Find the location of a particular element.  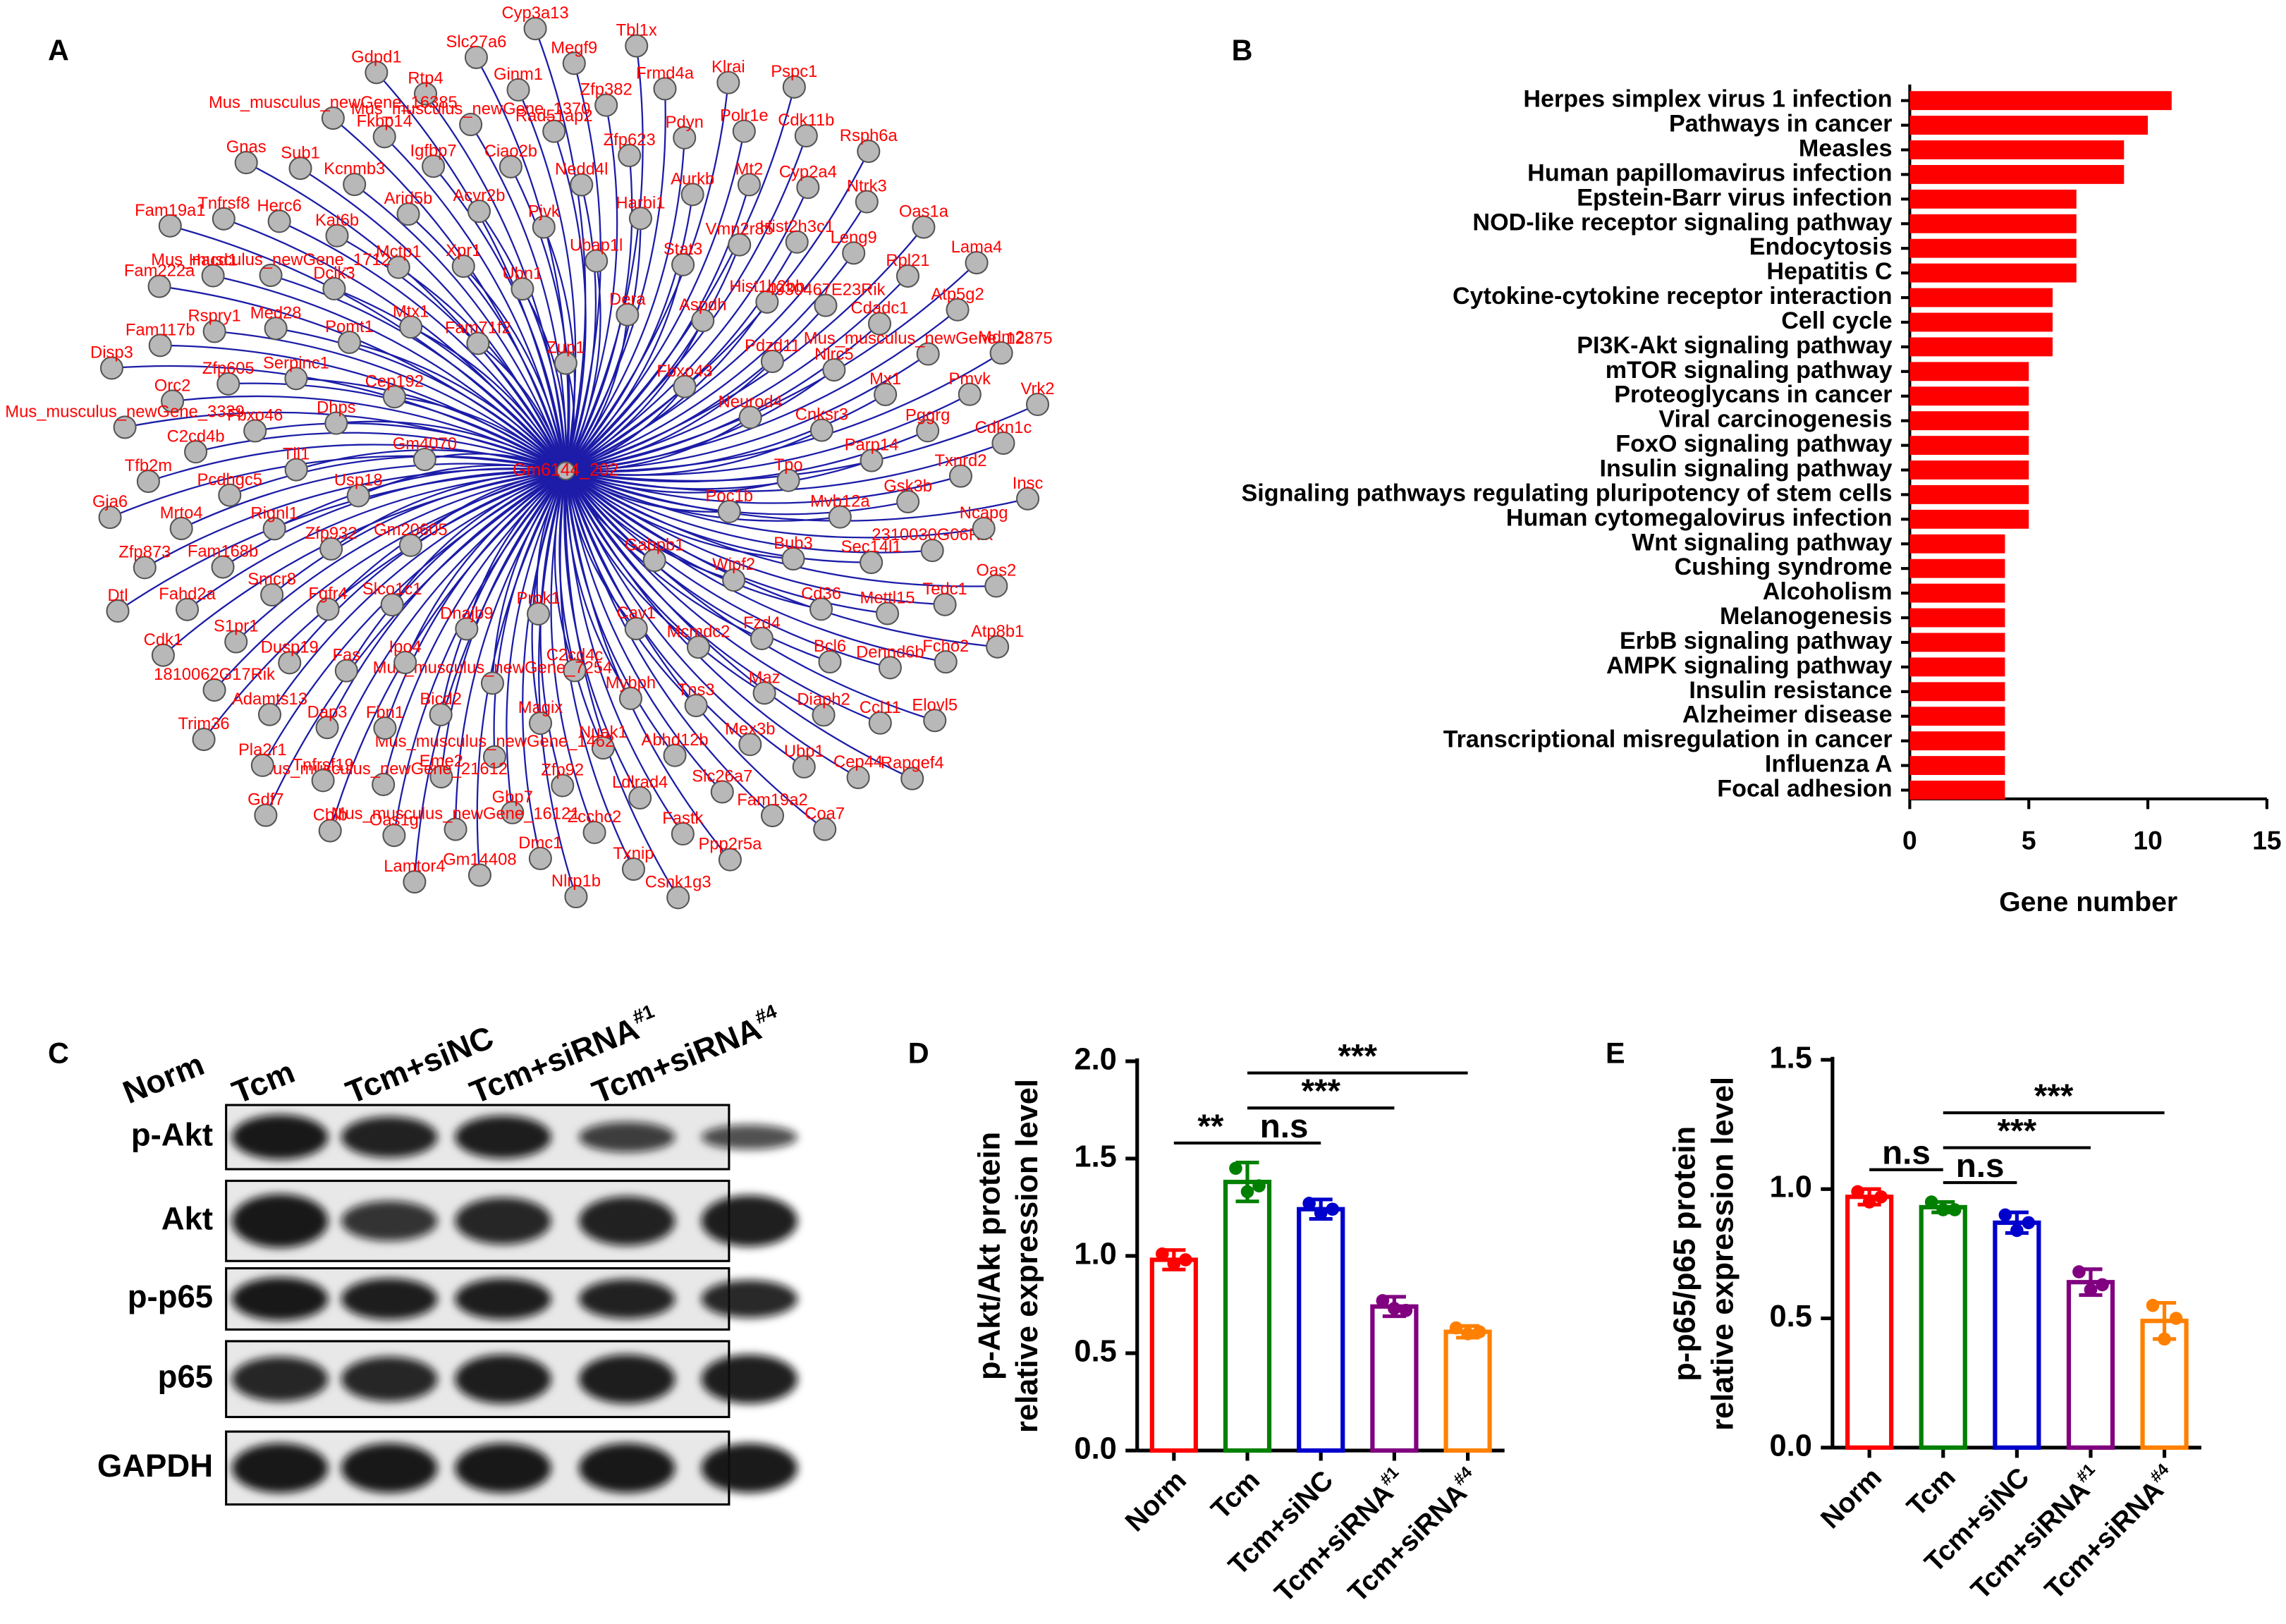

node-label: Ciao2b is located at coordinates (510, 151).